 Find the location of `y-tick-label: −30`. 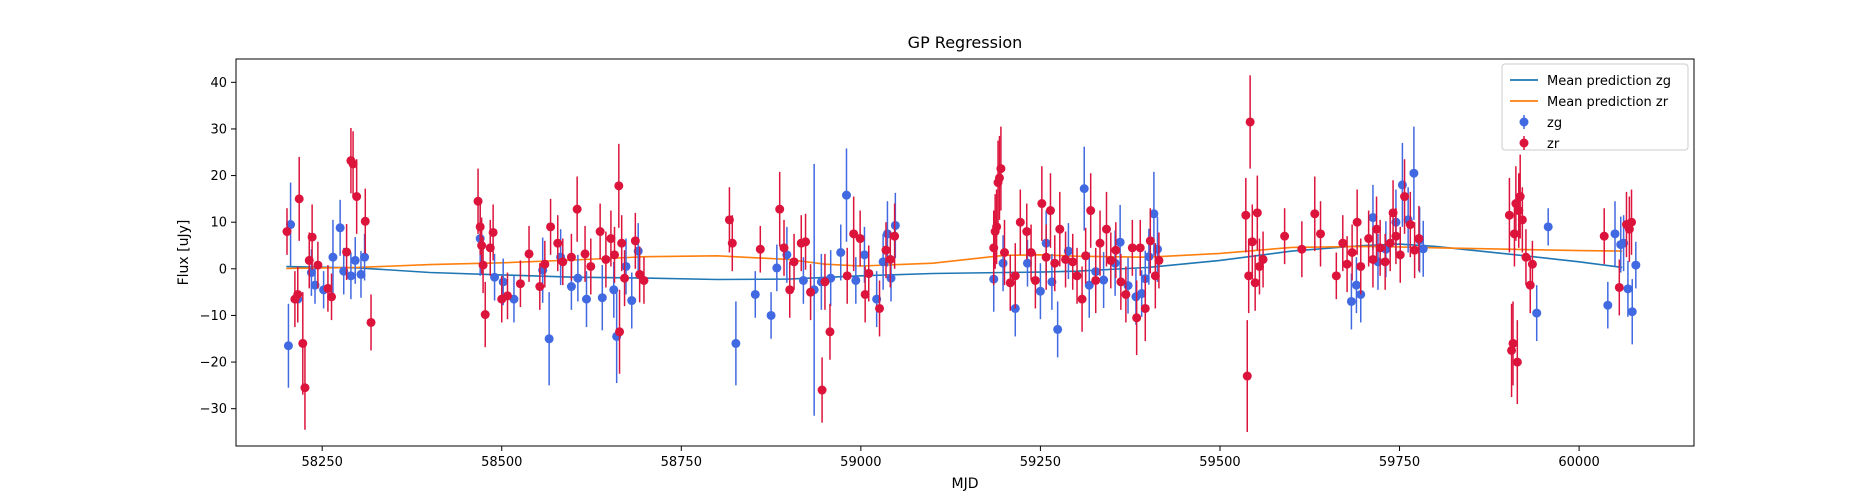

y-tick-label: −30 is located at coordinates (213, 409).